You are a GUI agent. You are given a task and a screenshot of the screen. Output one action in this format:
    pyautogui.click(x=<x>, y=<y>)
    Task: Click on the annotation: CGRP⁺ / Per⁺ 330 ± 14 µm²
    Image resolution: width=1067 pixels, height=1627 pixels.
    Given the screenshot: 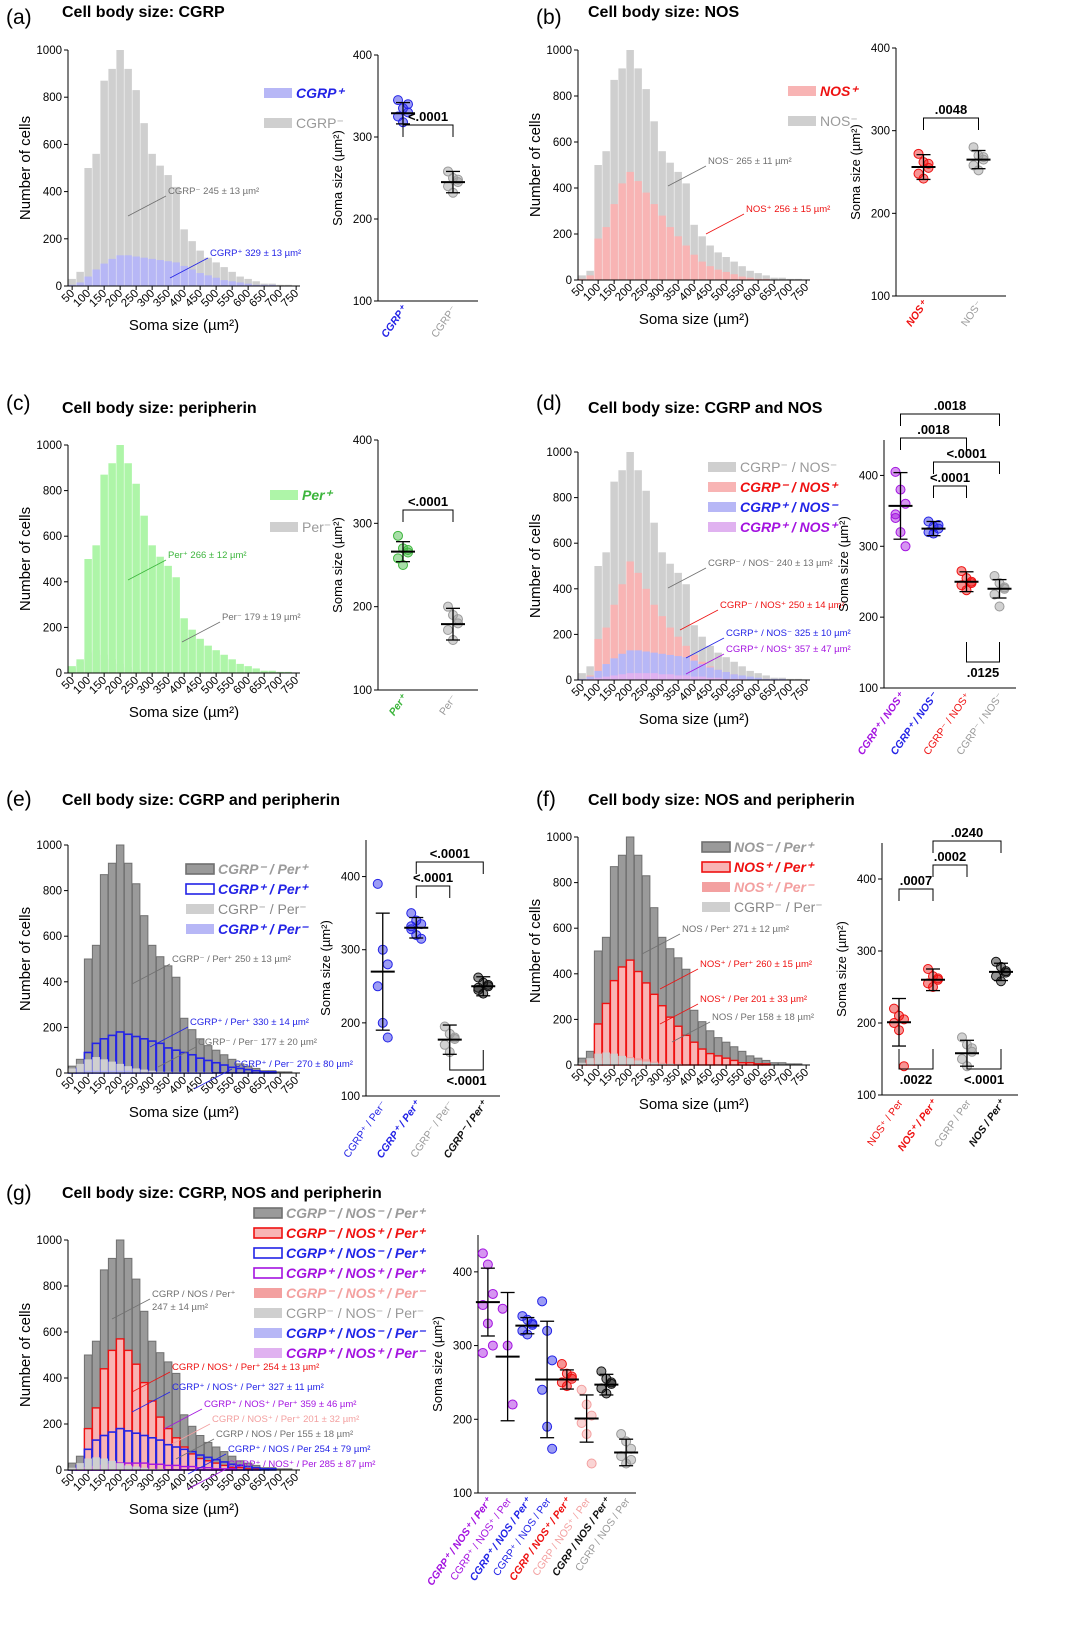 What is the action you would take?
    pyautogui.click(x=249, y=1022)
    